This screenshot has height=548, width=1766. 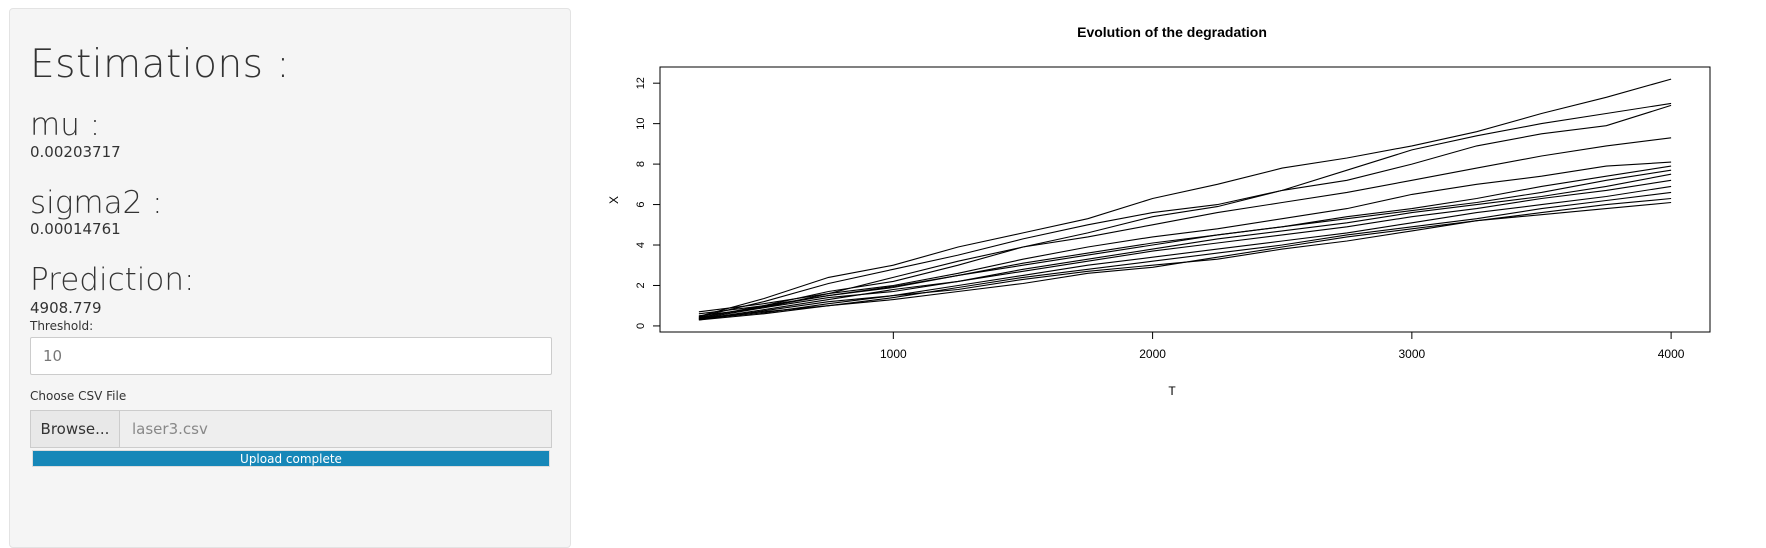 I want to click on x-tick-label: 4000, so click(x=1671, y=354).